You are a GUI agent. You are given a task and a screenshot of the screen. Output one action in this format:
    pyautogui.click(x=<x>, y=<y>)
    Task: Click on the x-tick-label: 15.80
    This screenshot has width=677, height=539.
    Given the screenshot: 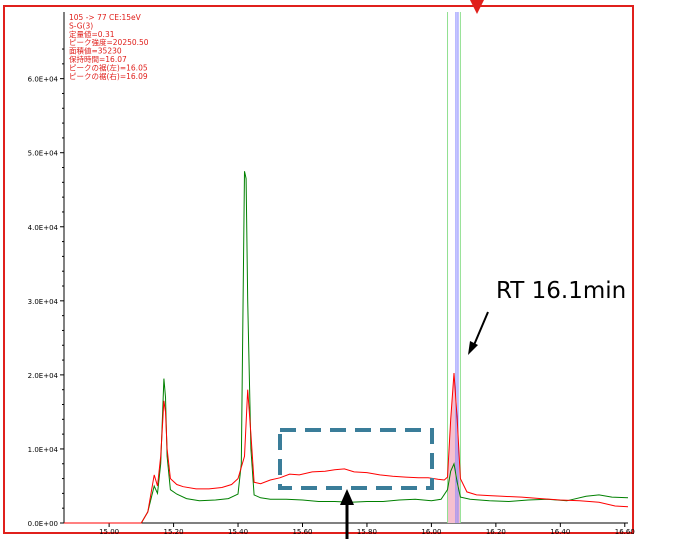 What is the action you would take?
    pyautogui.click(x=367, y=532)
    